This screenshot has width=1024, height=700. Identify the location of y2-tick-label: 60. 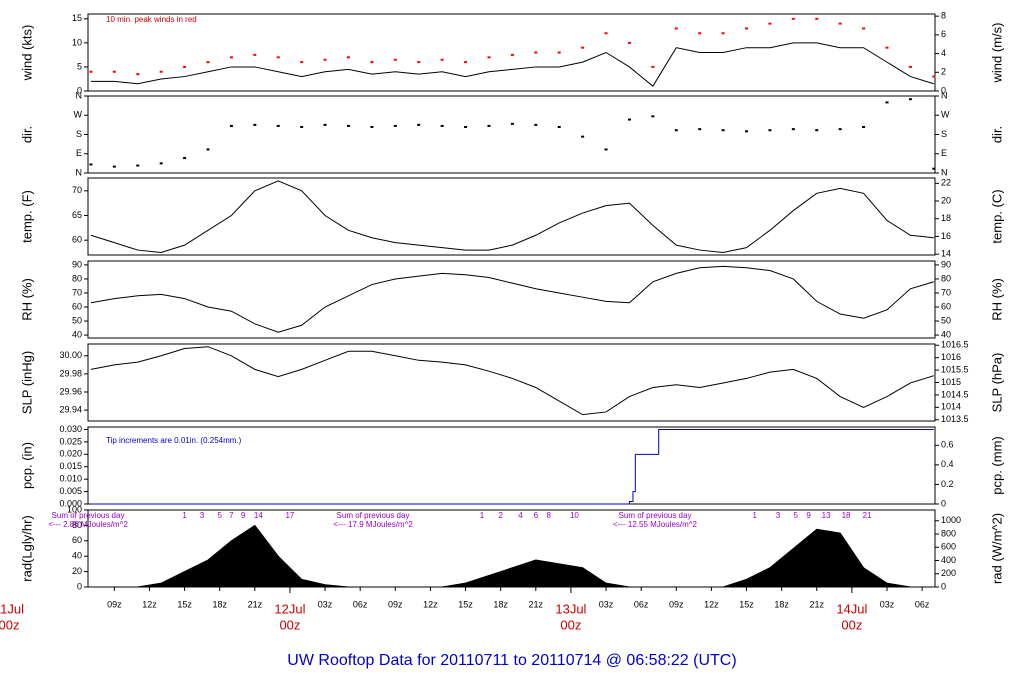
(946, 306).